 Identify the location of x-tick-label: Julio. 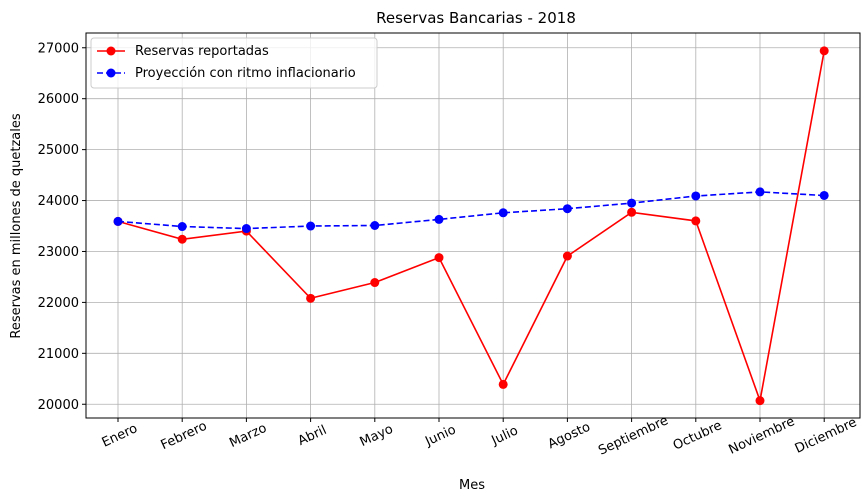
(505, 436).